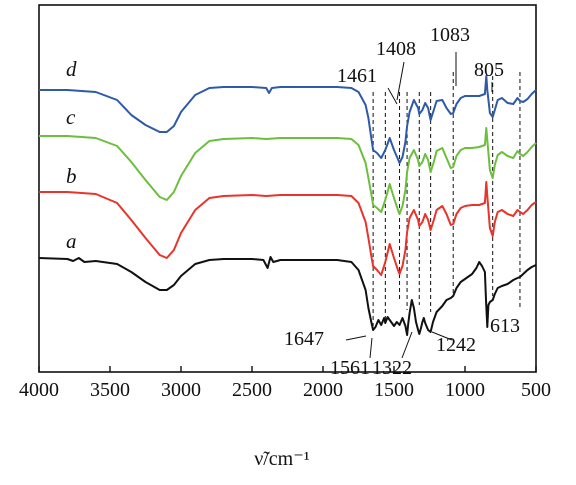 The image size is (576, 485). I want to click on peak-label: 1647, so click(304, 339).